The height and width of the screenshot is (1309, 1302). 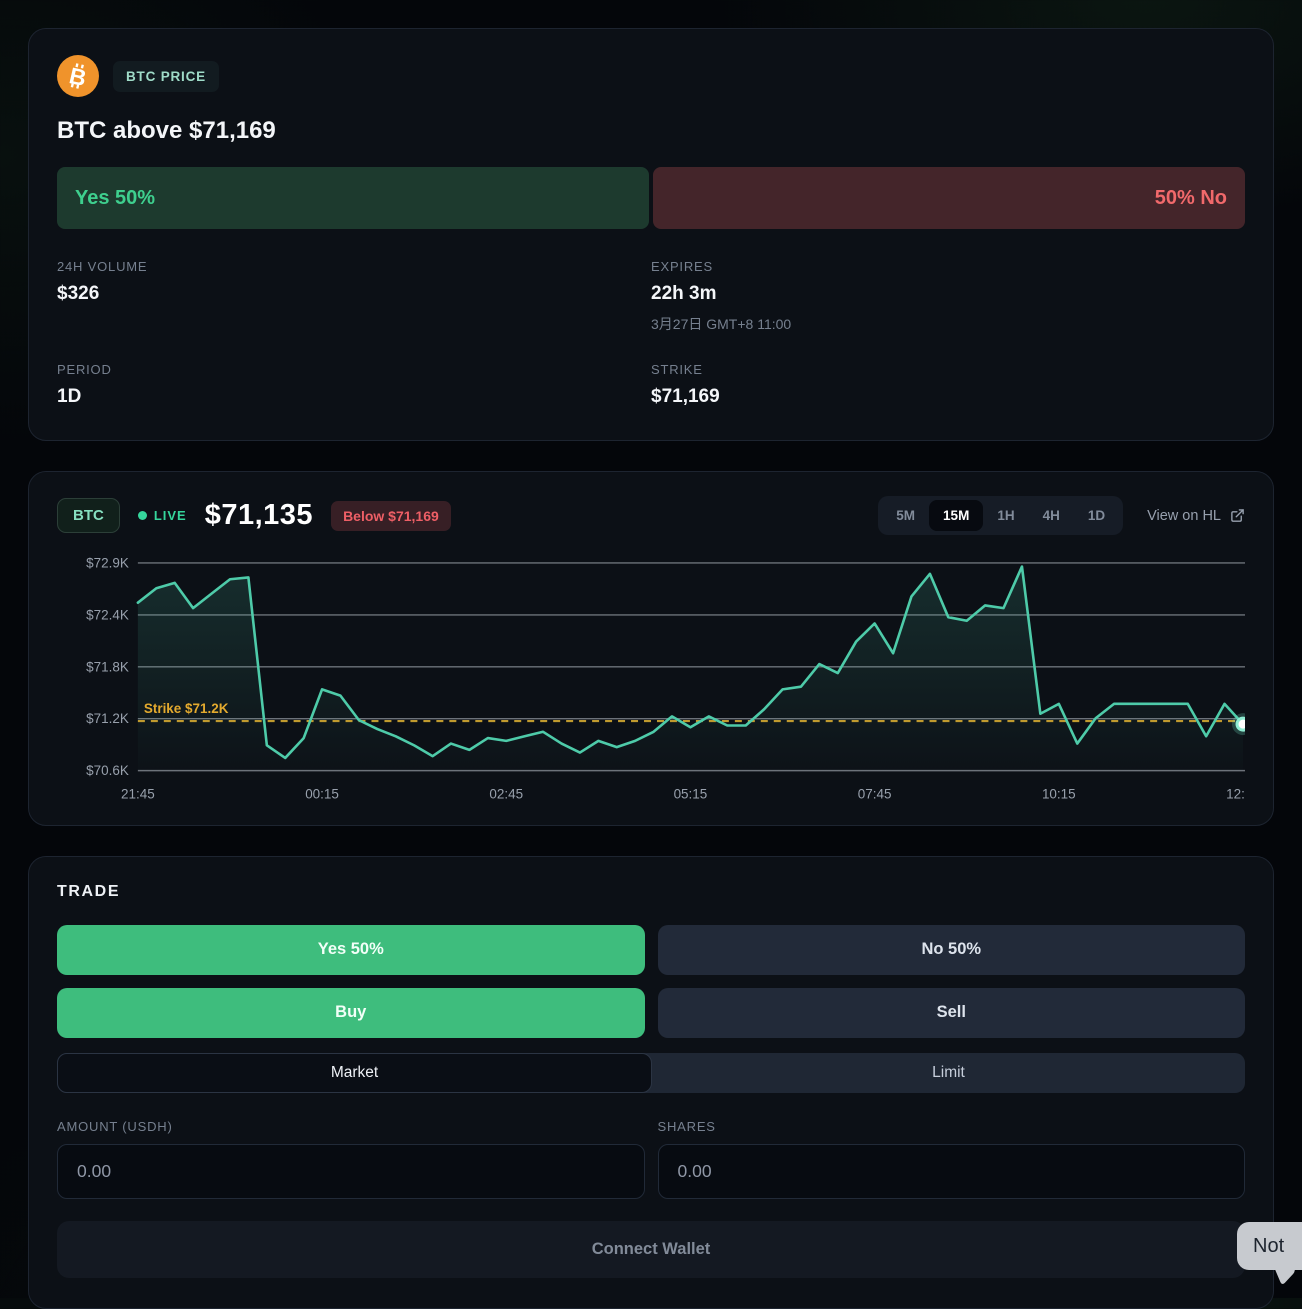 I want to click on stat-volume: 24H VOLUME $326, so click(x=354, y=296).